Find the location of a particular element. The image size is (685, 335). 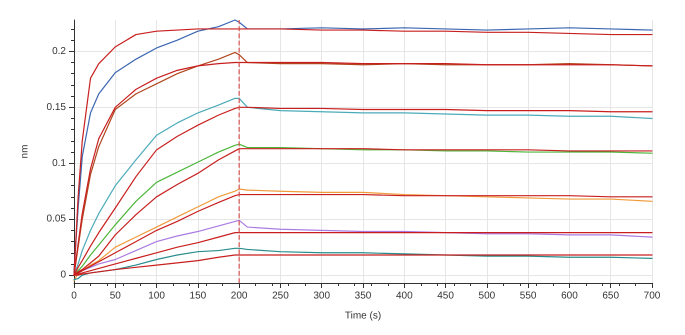

y-tick-label: 0.1 is located at coordinates (59, 163).